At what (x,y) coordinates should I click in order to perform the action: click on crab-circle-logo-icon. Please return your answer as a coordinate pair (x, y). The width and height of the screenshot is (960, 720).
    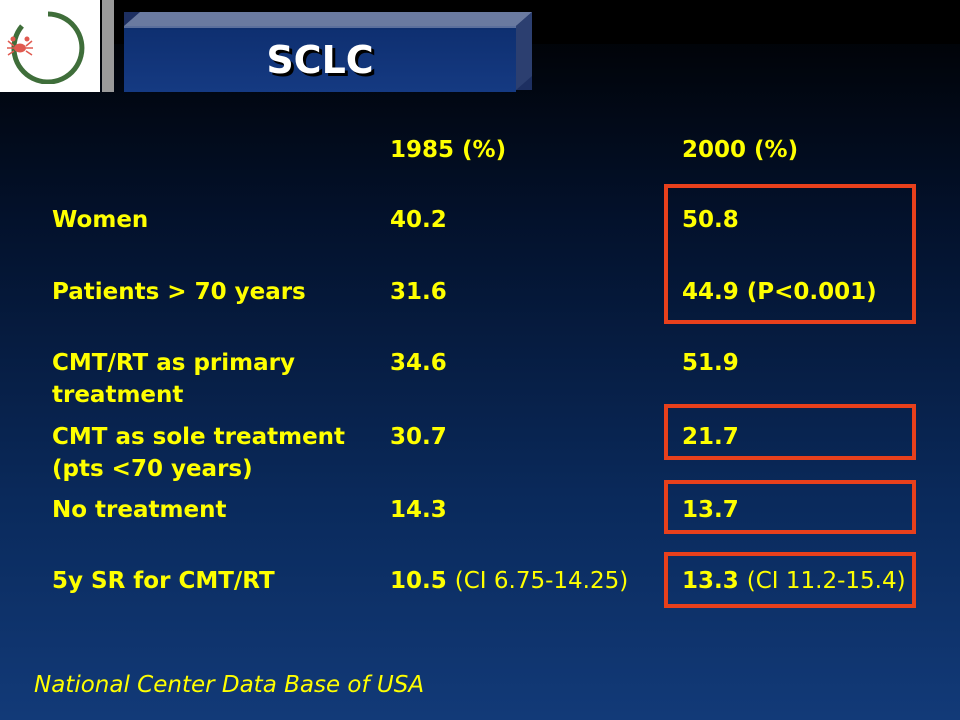
    Looking at the image, I should click on (46, 47).